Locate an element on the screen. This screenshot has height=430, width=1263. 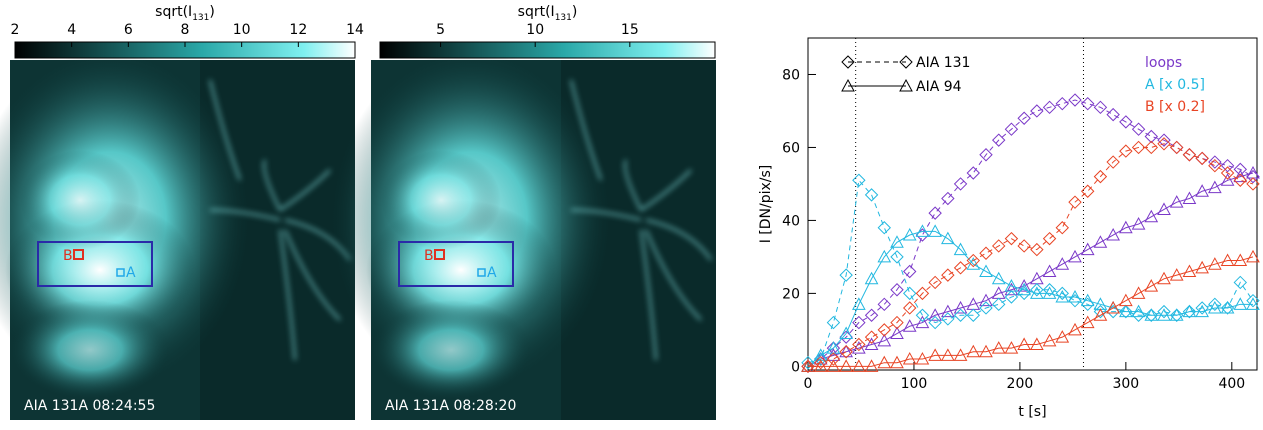
x-tick-label: 300 is located at coordinates (1125, 384).